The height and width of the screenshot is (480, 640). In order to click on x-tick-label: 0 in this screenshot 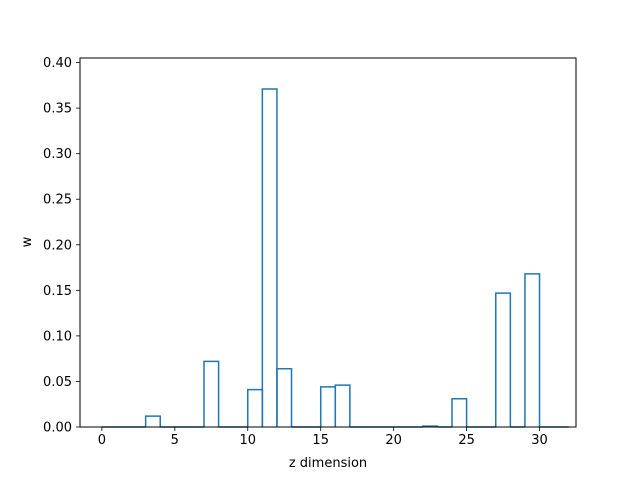, I will do `click(102, 440)`.